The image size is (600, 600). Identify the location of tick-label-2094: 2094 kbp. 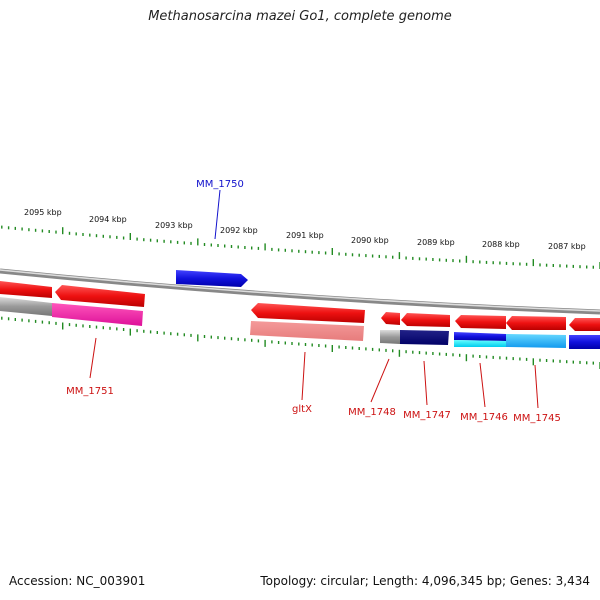
(108, 219).